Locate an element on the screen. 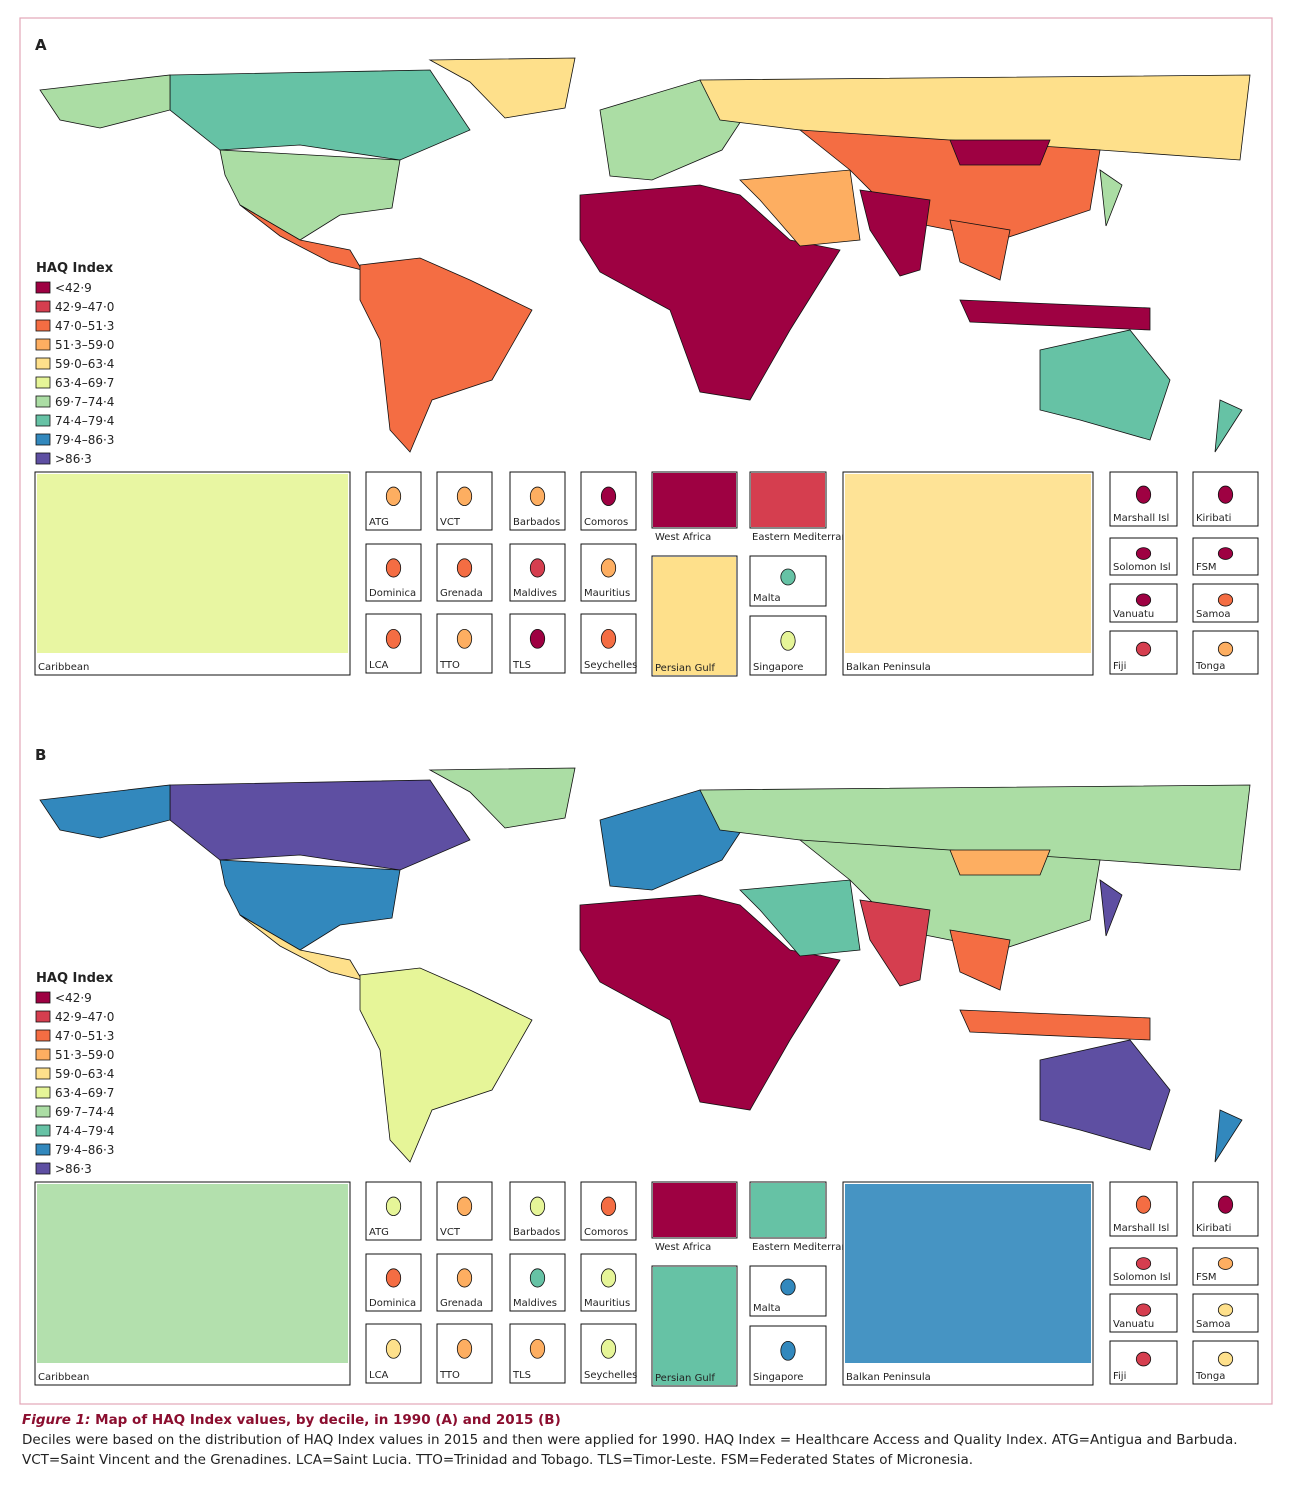 The image size is (1293, 1495). legend-label: 47·0–51·3 is located at coordinates (84, 1036).